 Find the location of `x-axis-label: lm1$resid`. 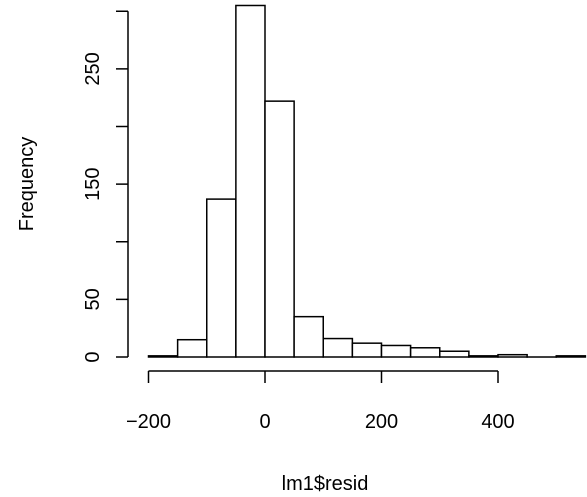

x-axis-label: lm1$resid is located at coordinates (325, 484).